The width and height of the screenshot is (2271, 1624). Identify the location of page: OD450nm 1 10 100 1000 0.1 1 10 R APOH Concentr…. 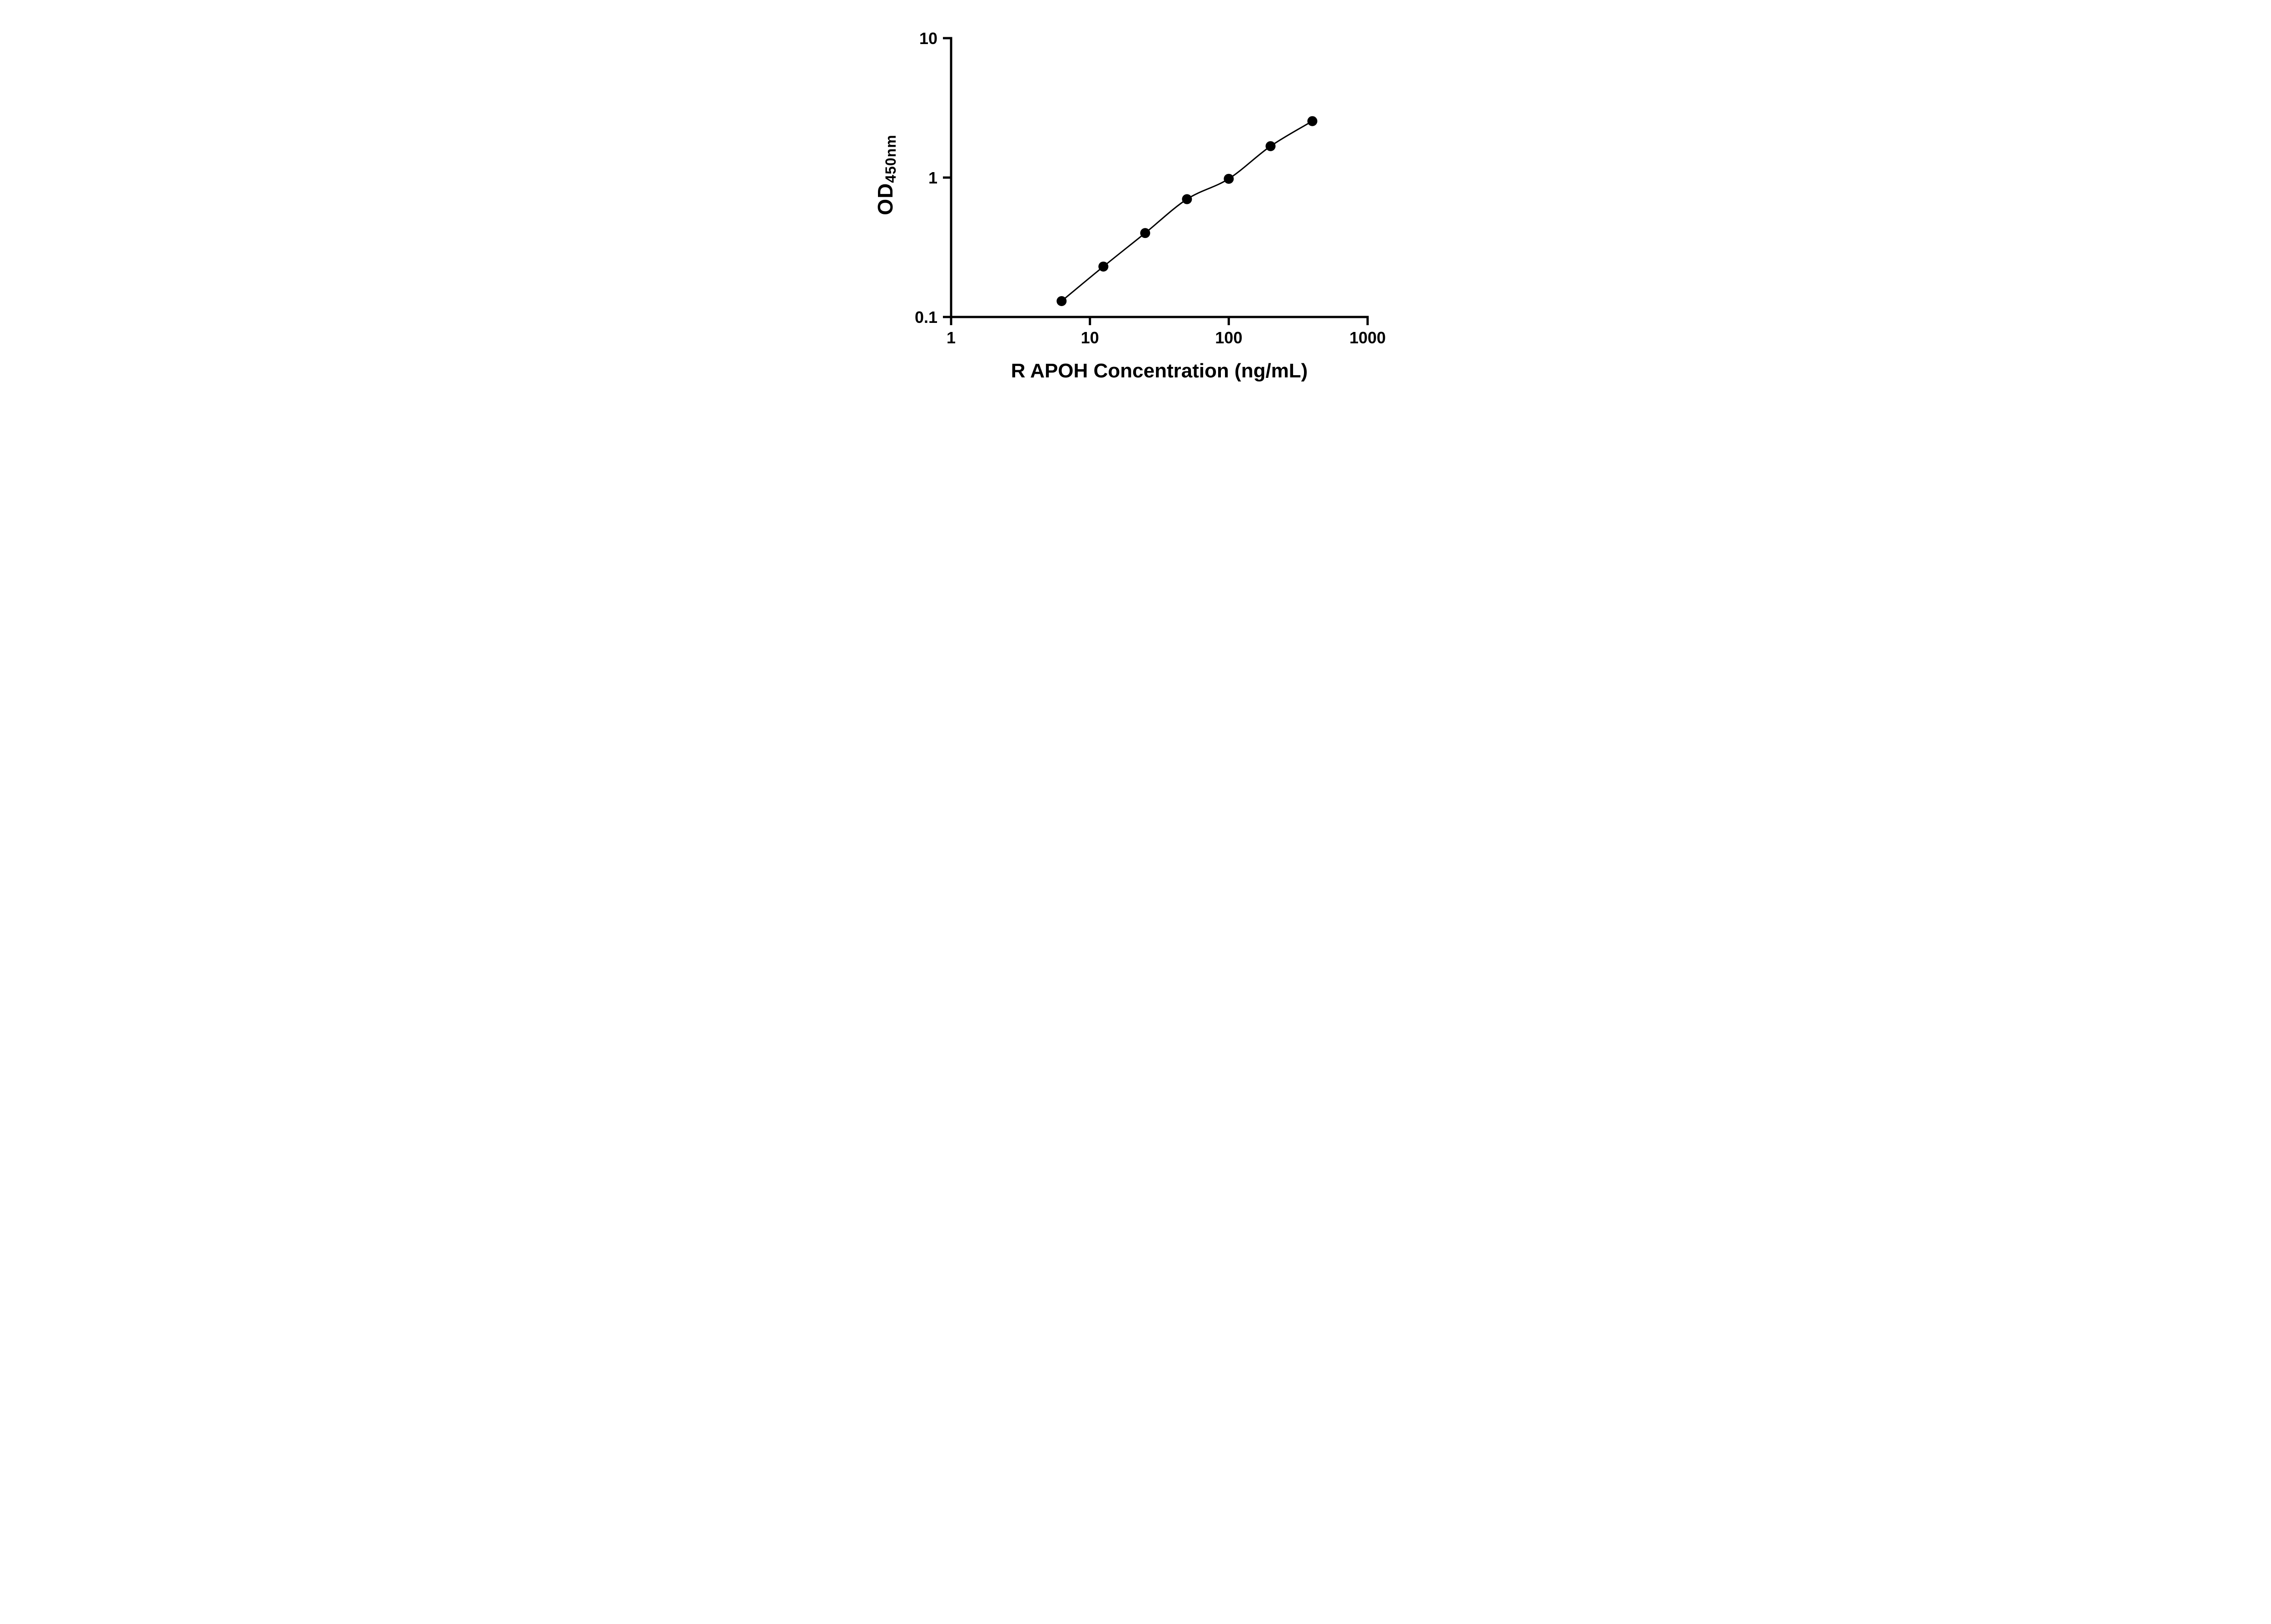
(1135, 203).